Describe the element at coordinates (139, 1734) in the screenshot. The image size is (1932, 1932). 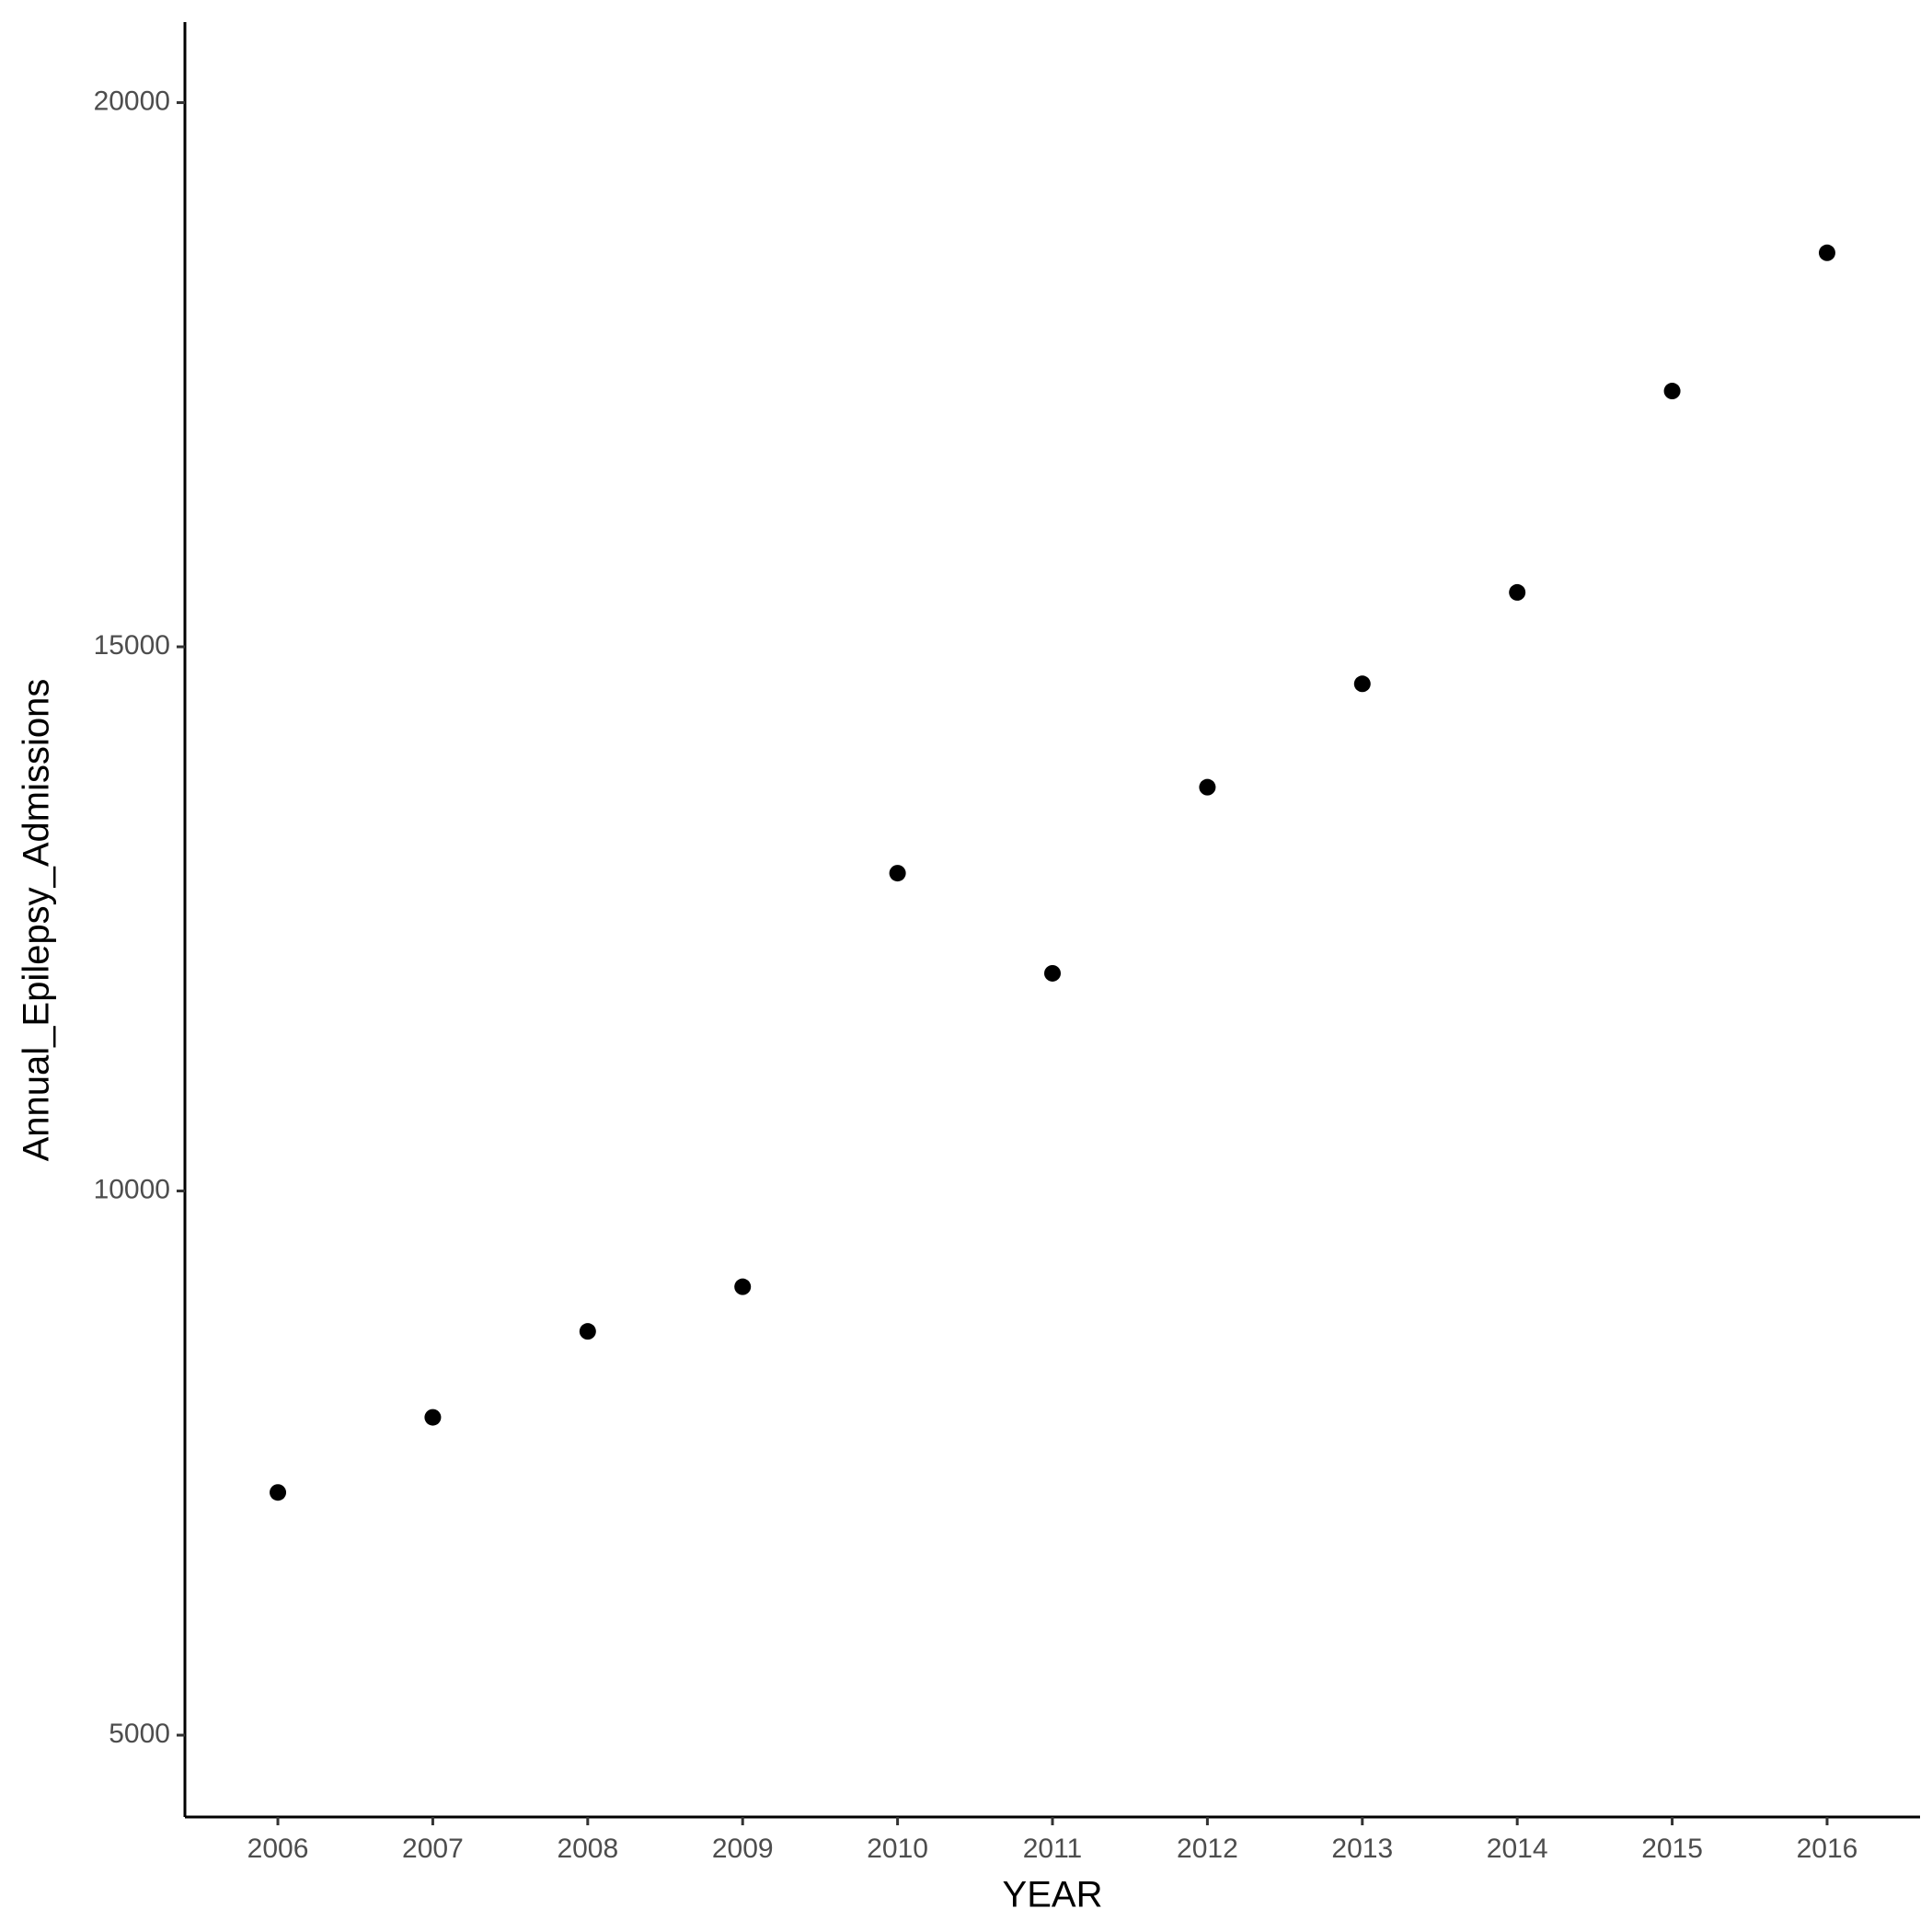
I see `y-tick-label: 5000` at that location.